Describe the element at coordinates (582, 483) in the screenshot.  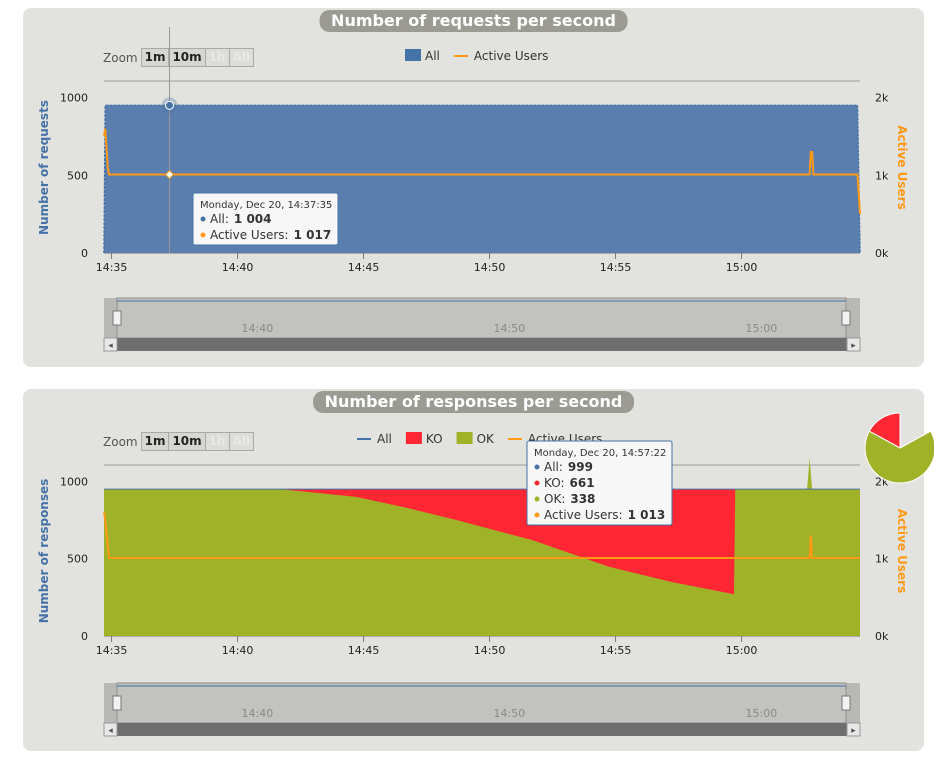
I see `tooltip-value: 661` at that location.